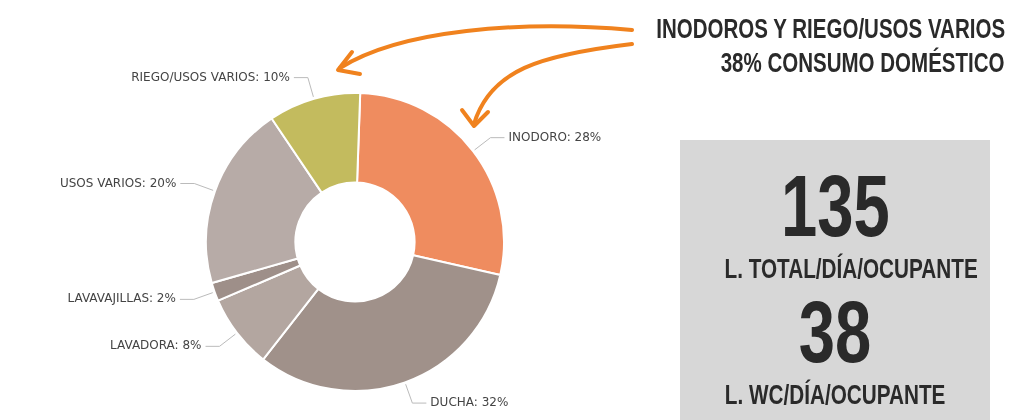 Image resolution: width=1027 pixels, height=420 pixels. What do you see at coordinates (830, 29) in the screenshot?
I see `text: INODOROS Y RIEGO/USOS VARIOS` at bounding box center [830, 29].